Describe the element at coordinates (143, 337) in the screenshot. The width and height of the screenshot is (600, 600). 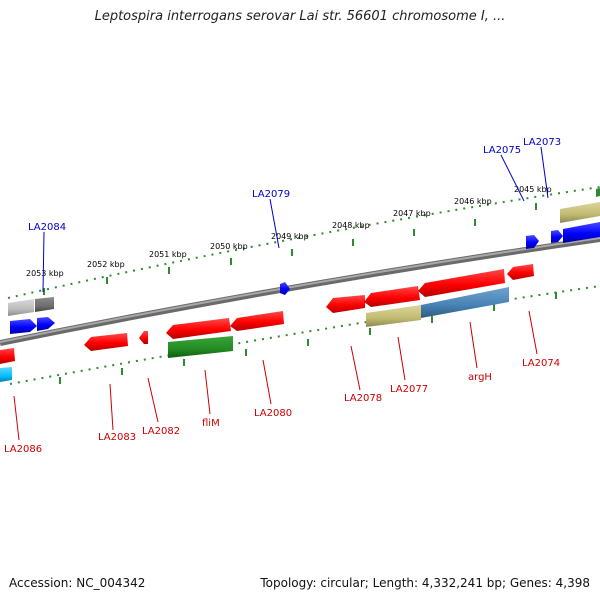
I see `gene-la2082` at that location.